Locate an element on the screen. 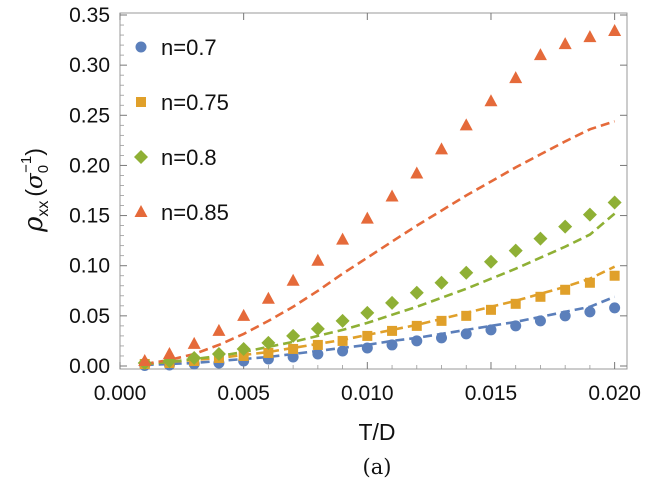  legend-label-1: n=0.75 is located at coordinates (195, 102).